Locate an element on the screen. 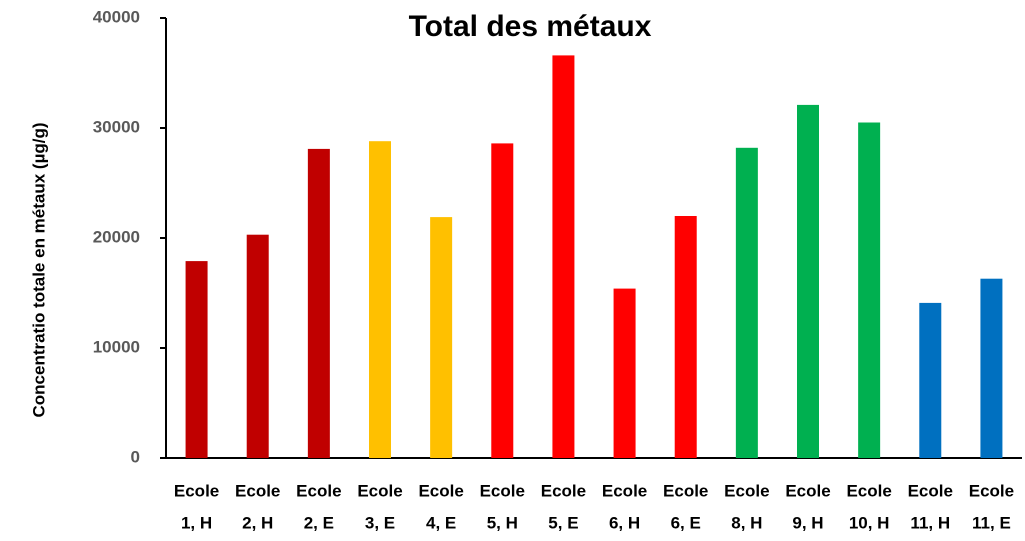 The image size is (1025, 541). y-tick-label: 40000 is located at coordinates (116, 16).